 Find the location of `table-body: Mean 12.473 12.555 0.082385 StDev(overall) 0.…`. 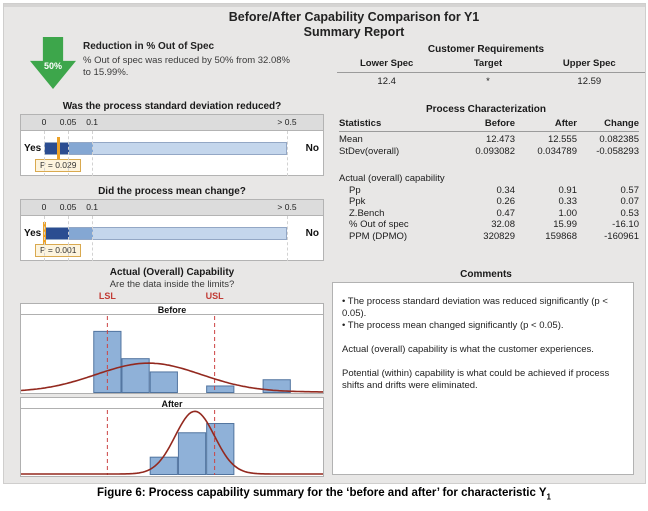

table-body: Mean 12.473 12.555 0.082385 StDev(overall) 0.… is located at coordinates (489, 188).